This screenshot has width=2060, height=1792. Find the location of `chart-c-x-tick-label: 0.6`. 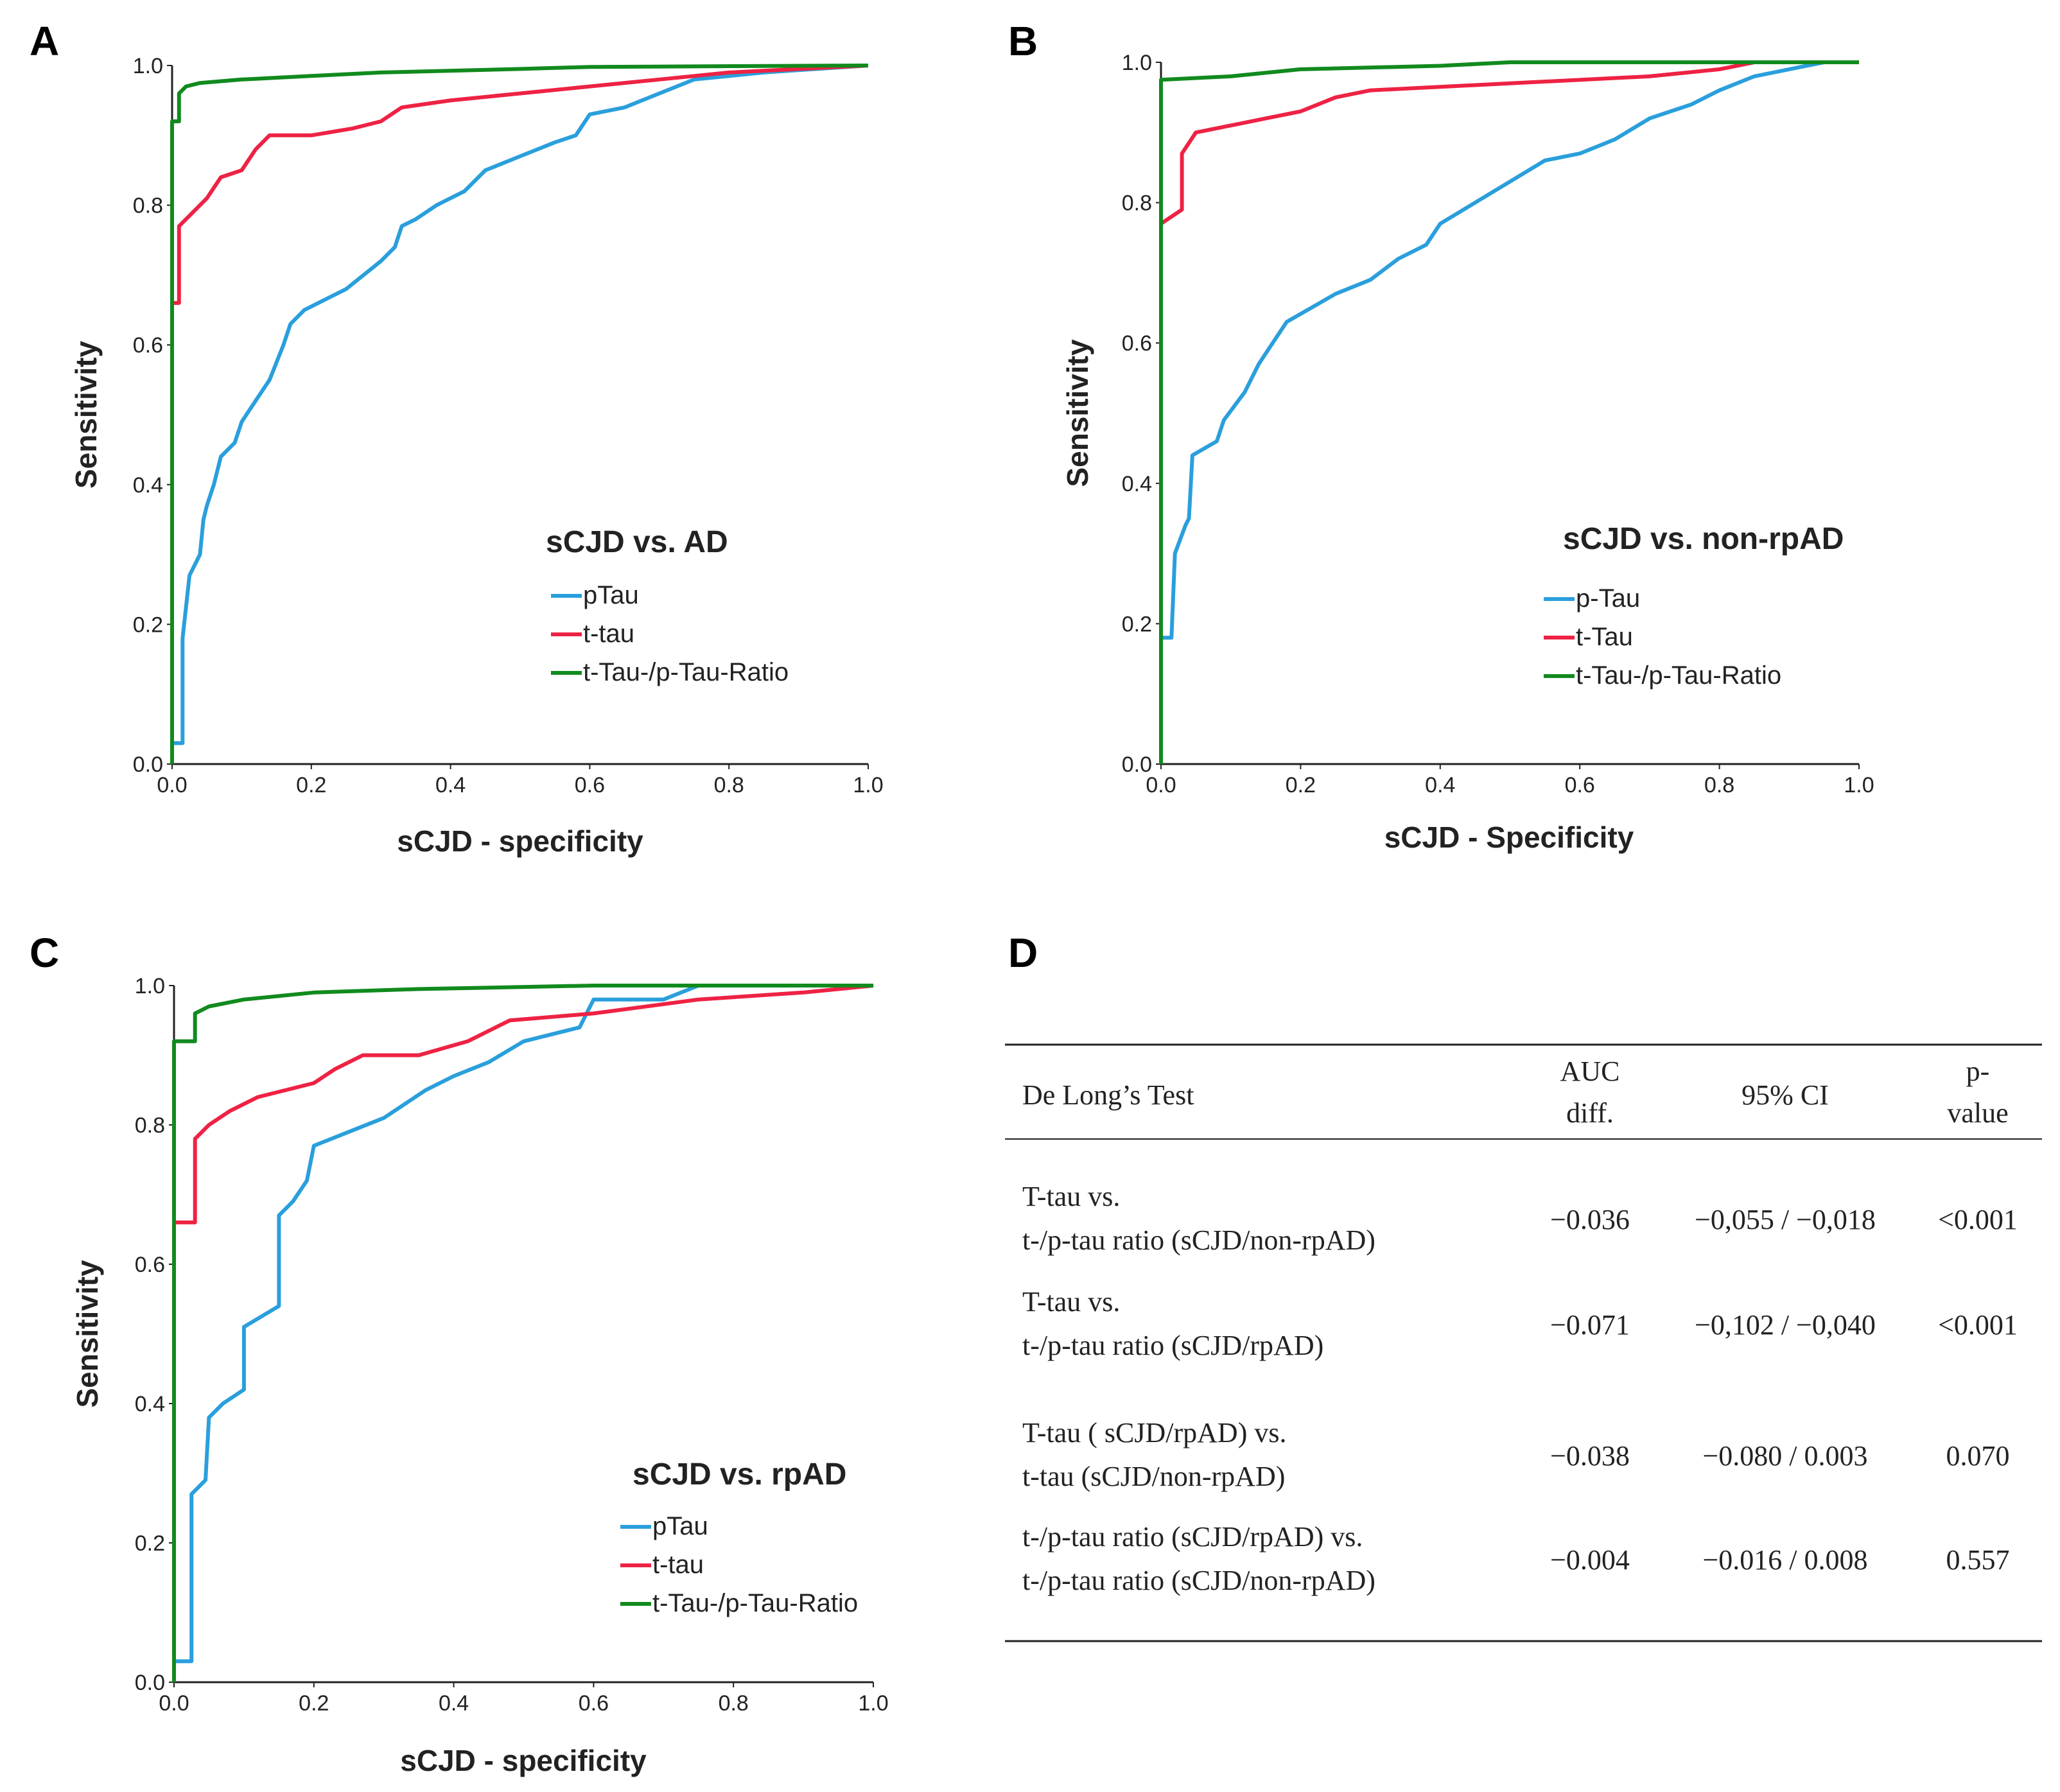

chart-c-x-tick-label: 0.6 is located at coordinates (594, 1703).